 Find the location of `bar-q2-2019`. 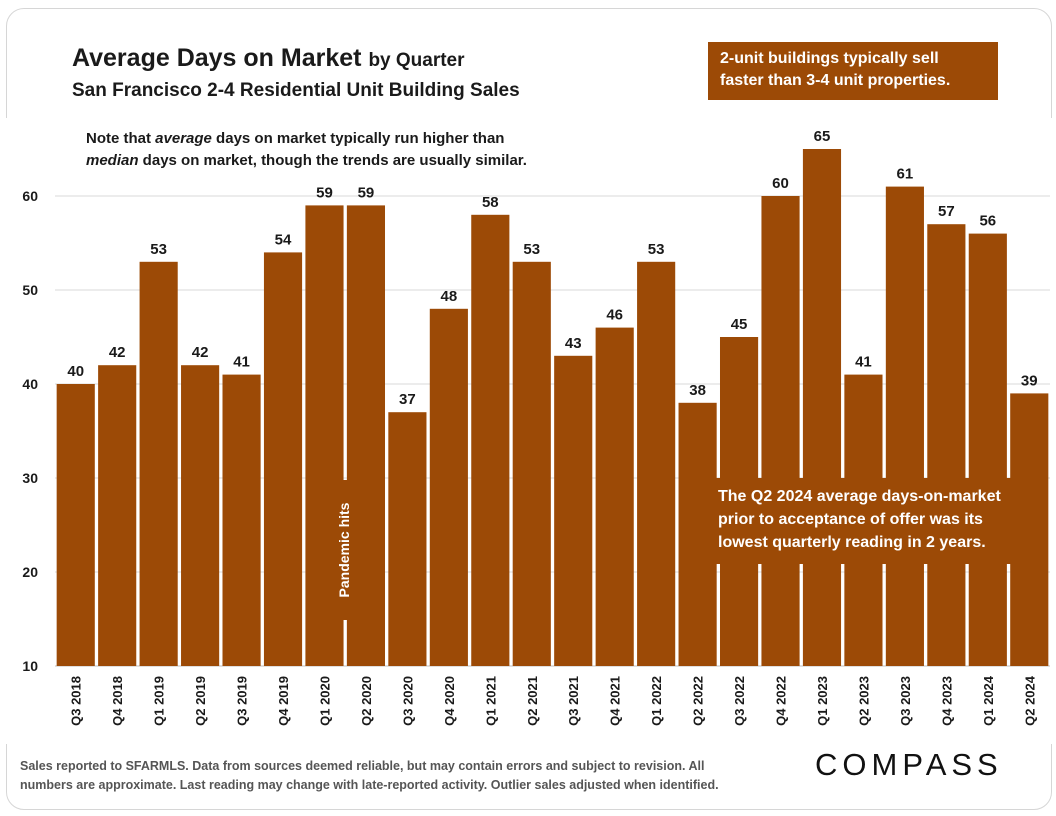

bar-q2-2019 is located at coordinates (200, 515).